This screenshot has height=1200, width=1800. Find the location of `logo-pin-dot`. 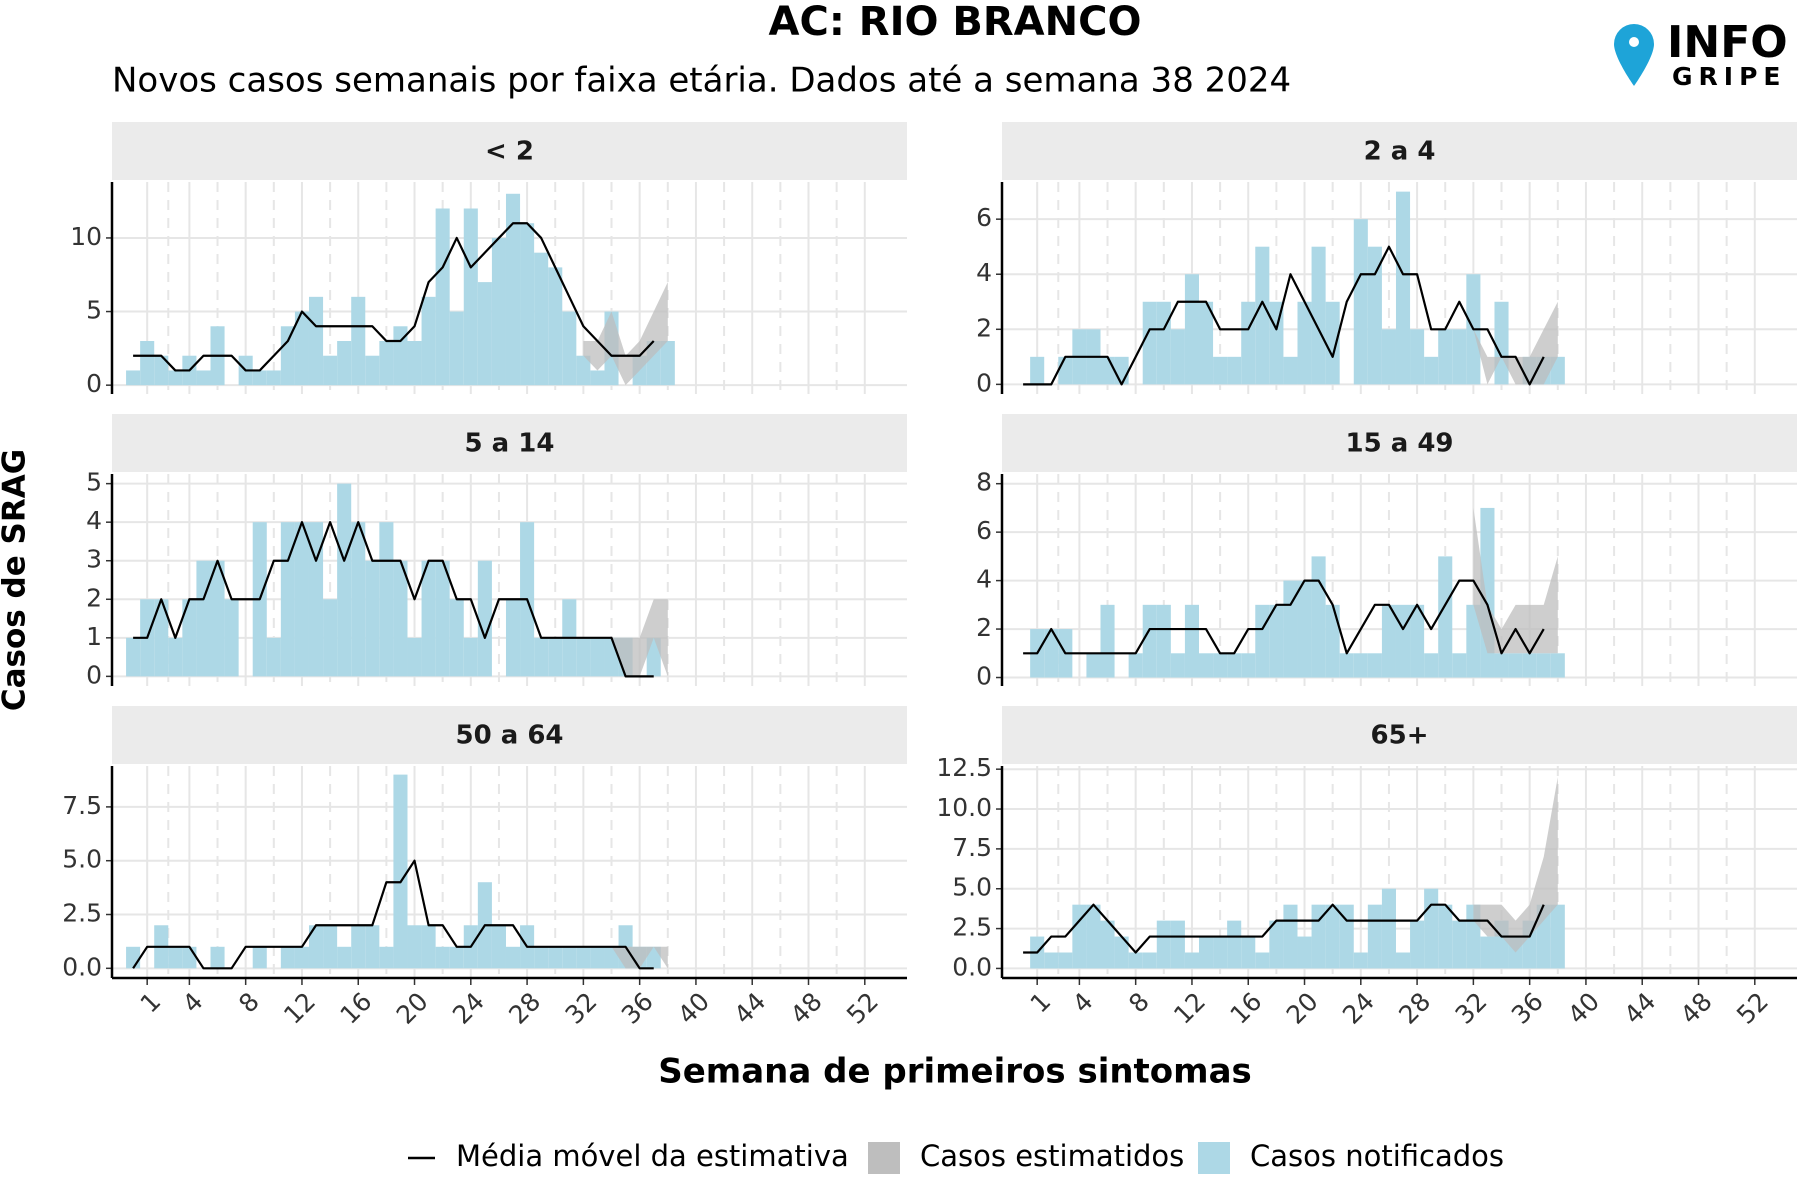

logo-pin-dot is located at coordinates (1634, 42).